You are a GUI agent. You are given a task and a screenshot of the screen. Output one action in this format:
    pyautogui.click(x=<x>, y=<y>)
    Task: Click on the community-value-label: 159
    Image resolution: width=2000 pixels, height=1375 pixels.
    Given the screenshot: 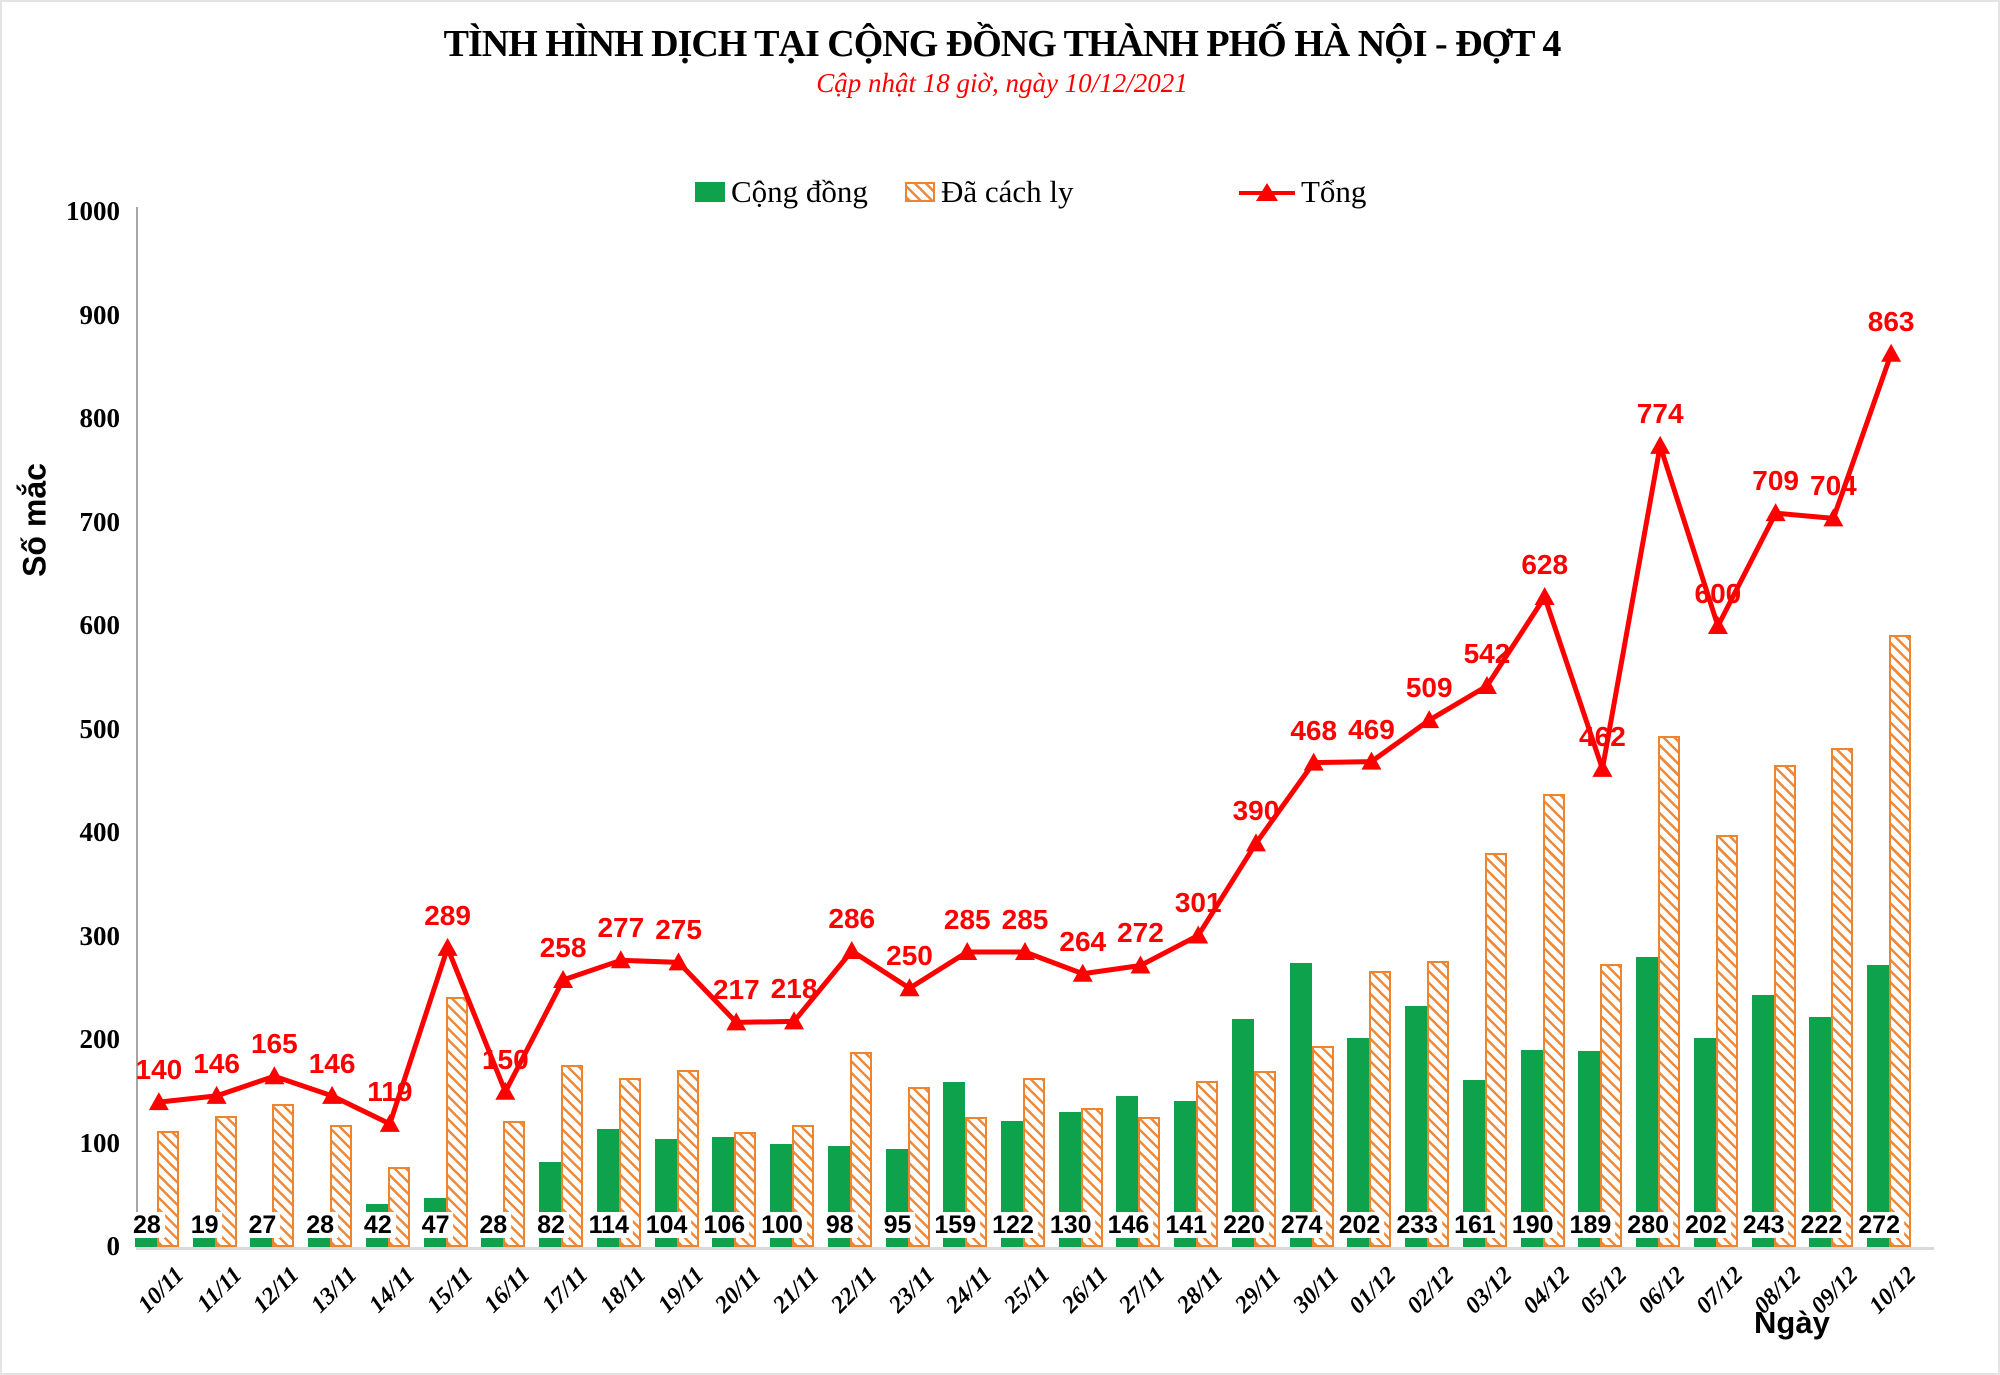 What is the action you would take?
    pyautogui.click(x=955, y=1225)
    